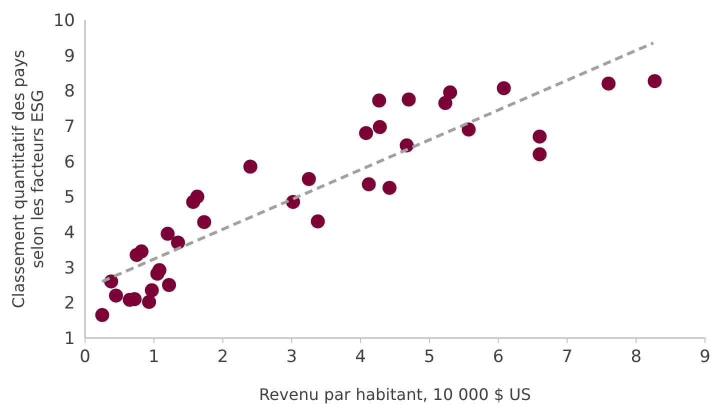 Image resolution: width=710 pixels, height=408 pixels. I want to click on y-tick-label: 8, so click(69, 92).